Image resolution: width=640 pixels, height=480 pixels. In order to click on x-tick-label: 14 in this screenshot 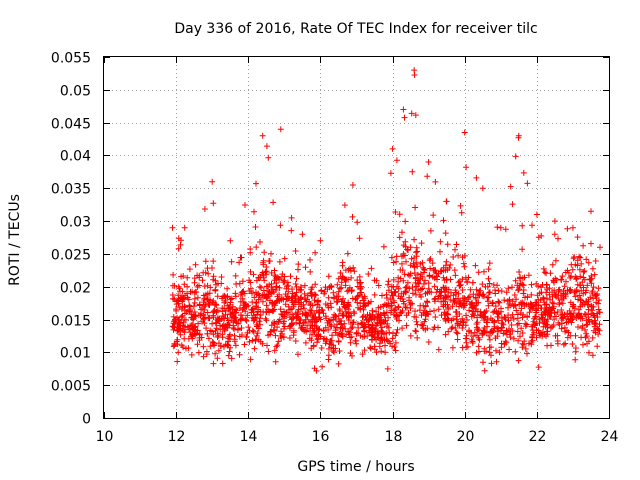, I will do `click(249, 437)`.